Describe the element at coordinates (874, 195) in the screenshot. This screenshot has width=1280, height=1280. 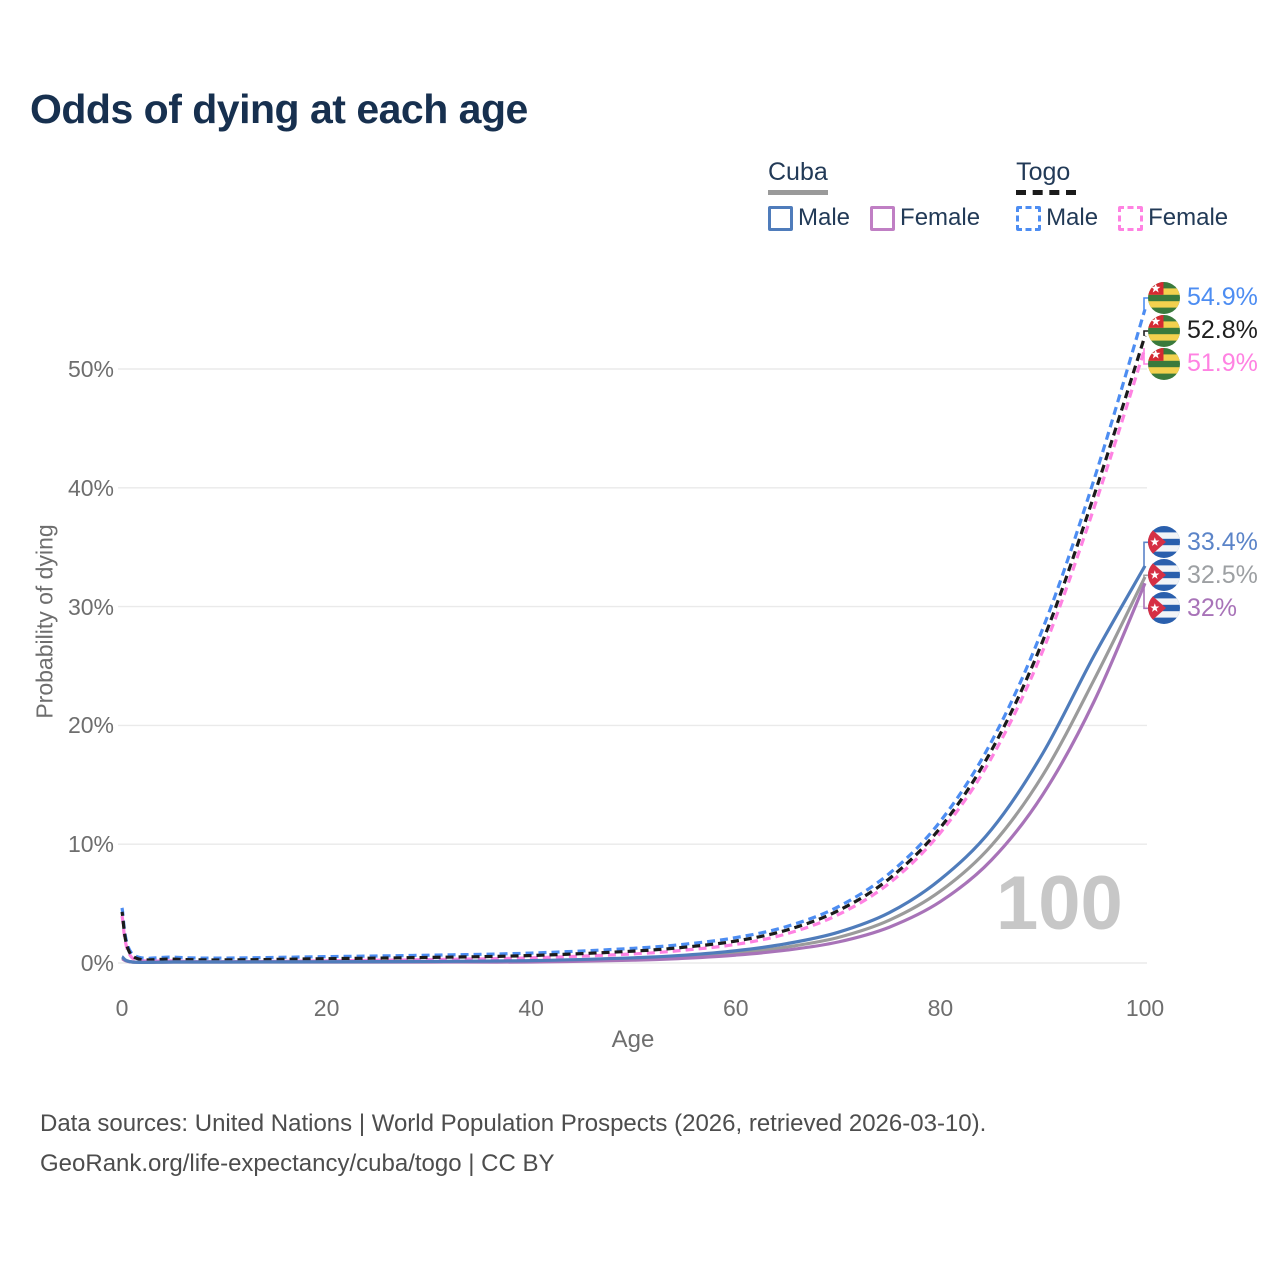
I see `legend-group-cuba: Cuba Male Female` at that location.